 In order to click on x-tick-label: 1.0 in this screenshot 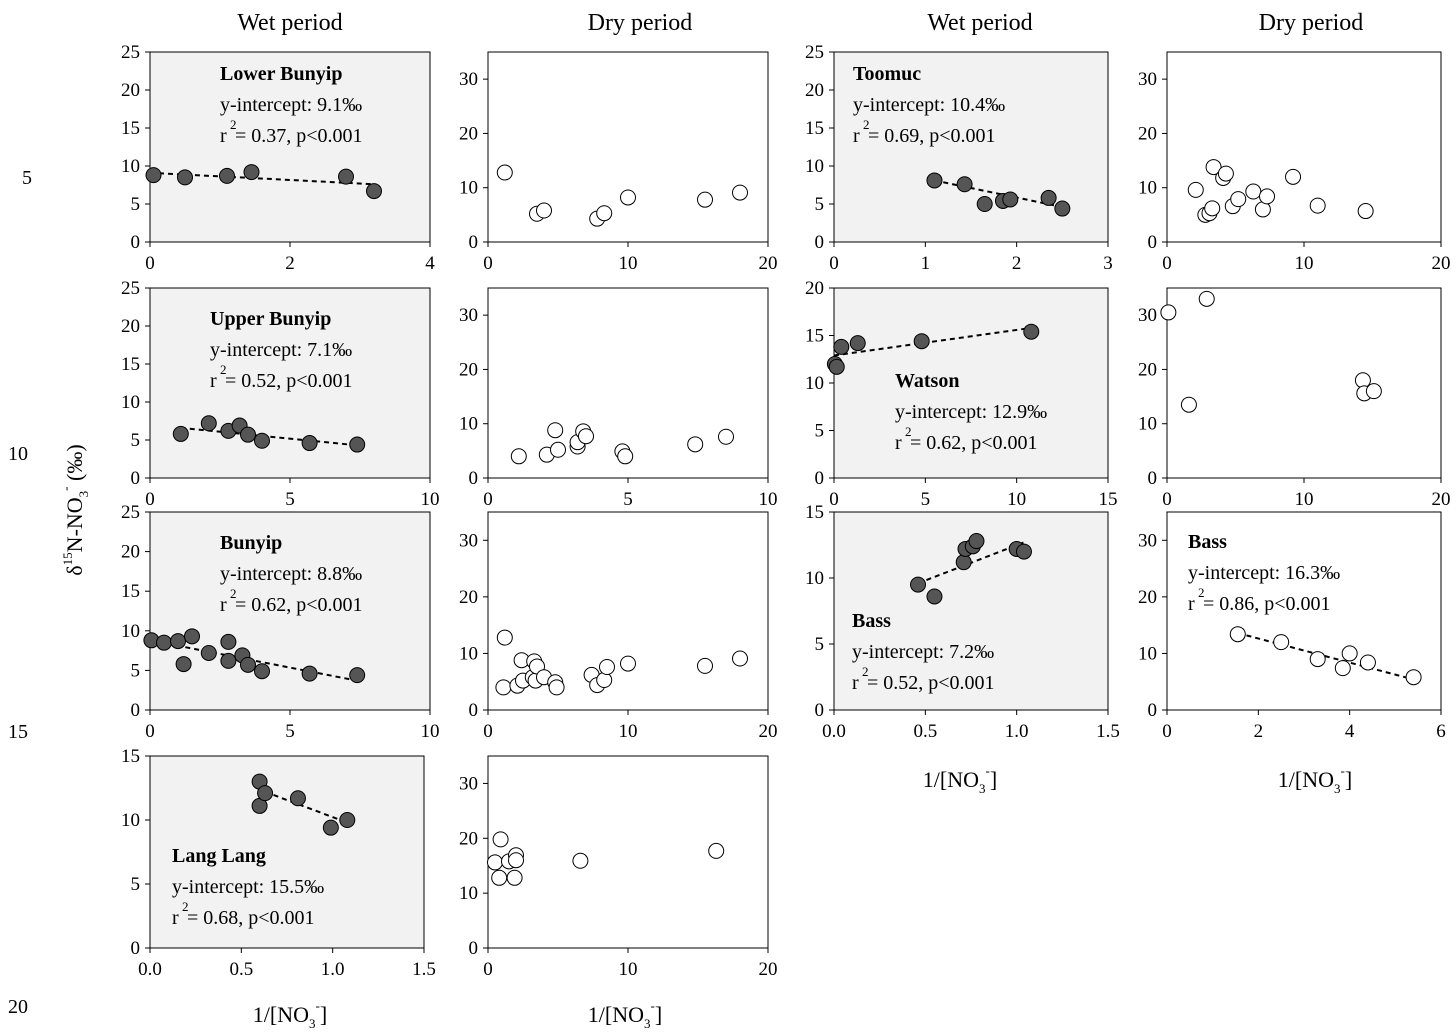, I will do `click(333, 969)`.